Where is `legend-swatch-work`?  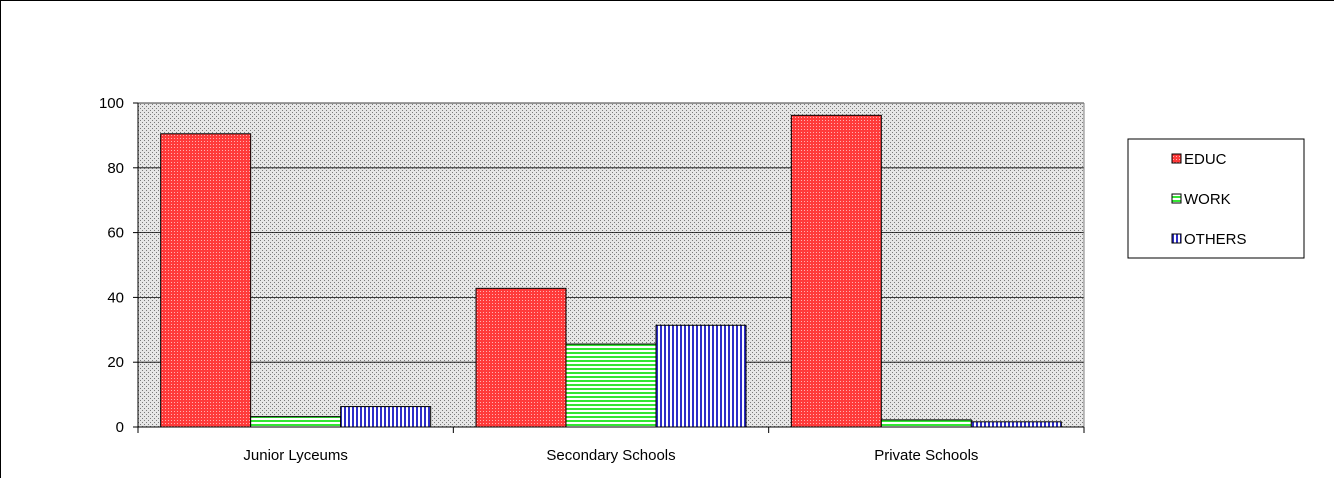 legend-swatch-work is located at coordinates (1176, 198).